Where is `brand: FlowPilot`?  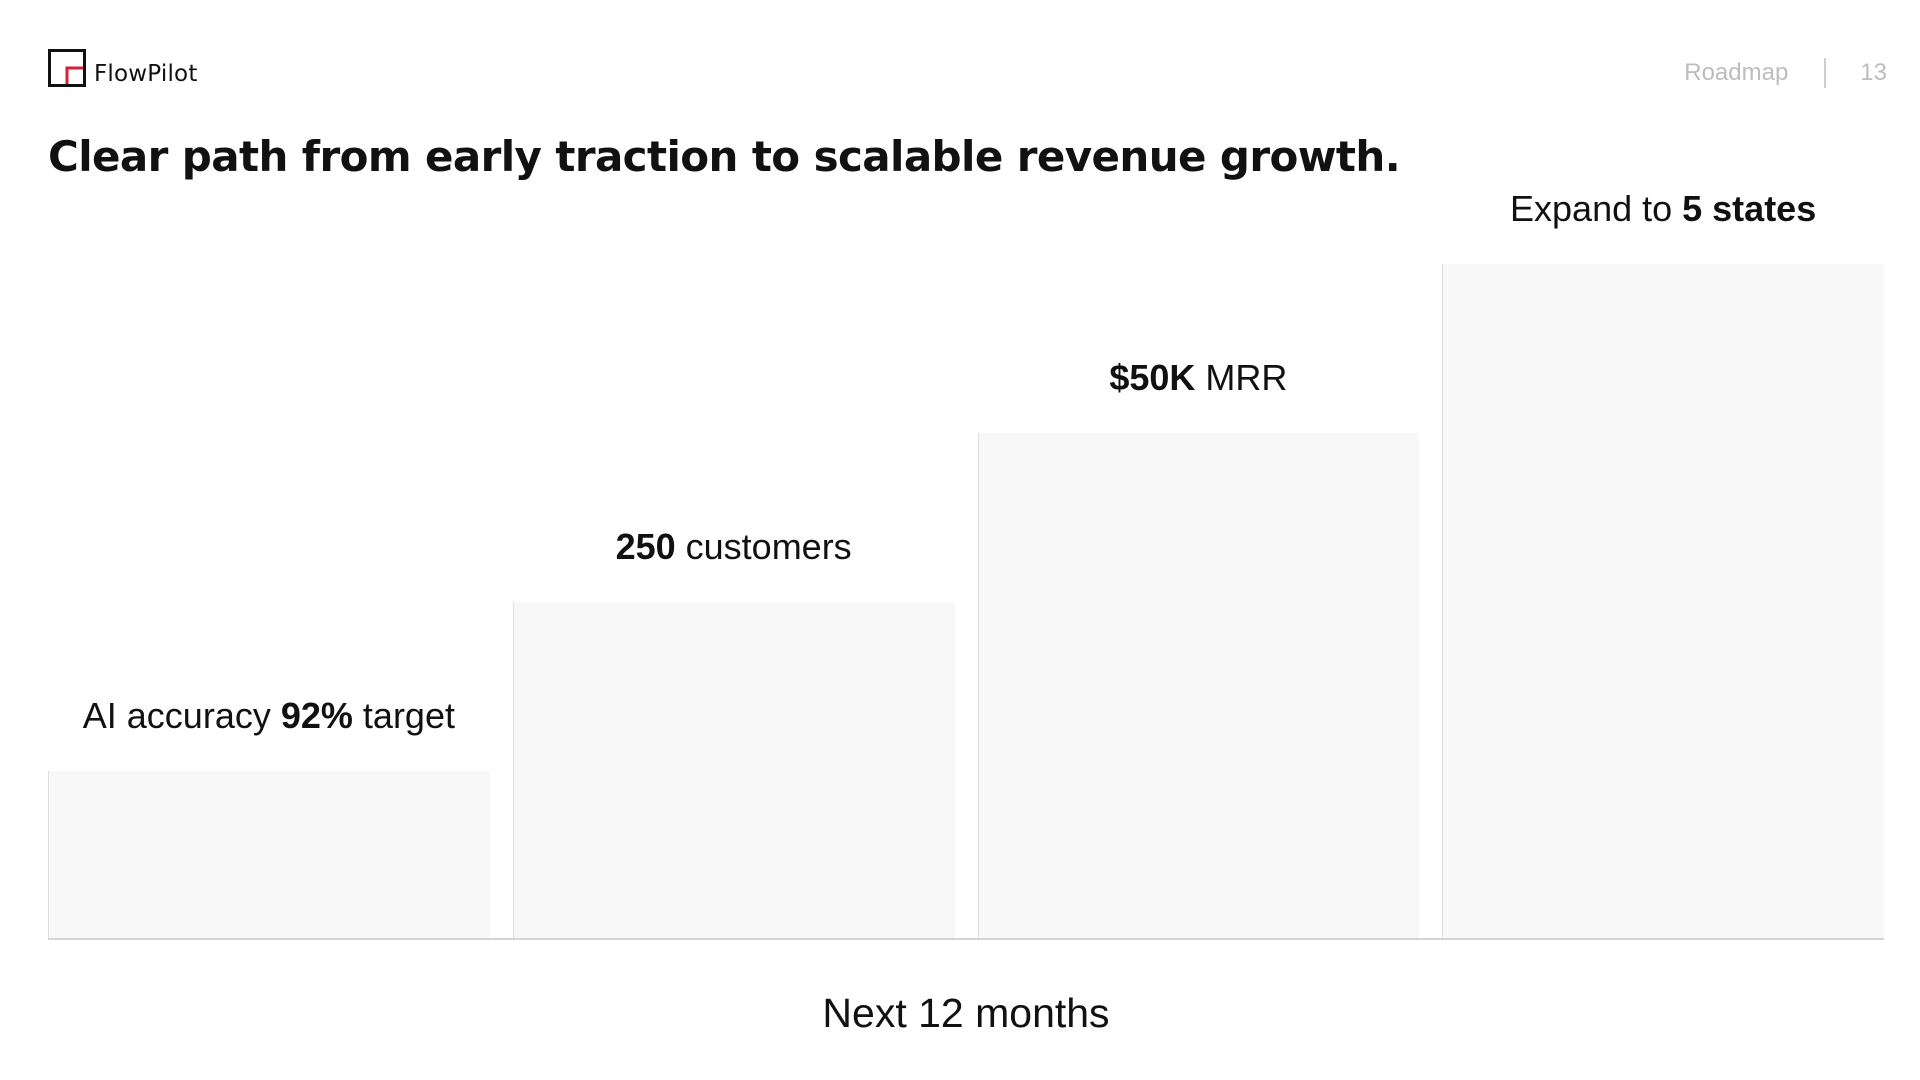
brand: FlowPilot is located at coordinates (123, 68).